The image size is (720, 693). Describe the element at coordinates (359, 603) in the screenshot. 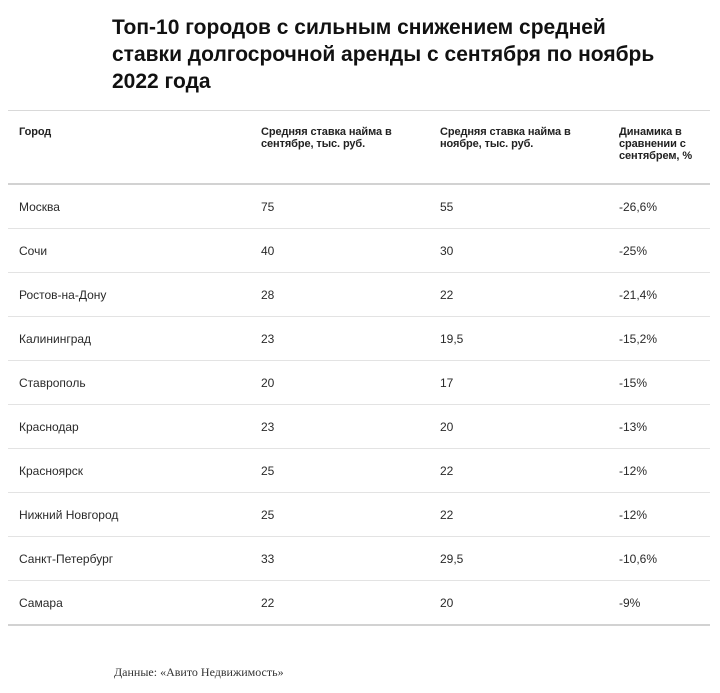

I see `table-row: Самара 22 20 -9%` at that location.